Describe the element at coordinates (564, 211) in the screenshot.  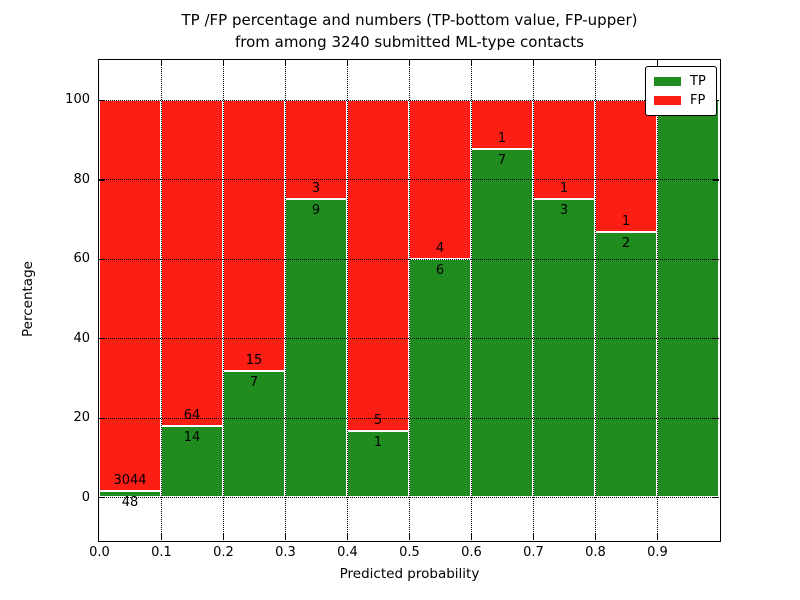
I see `tp-count-label: 3` at that location.